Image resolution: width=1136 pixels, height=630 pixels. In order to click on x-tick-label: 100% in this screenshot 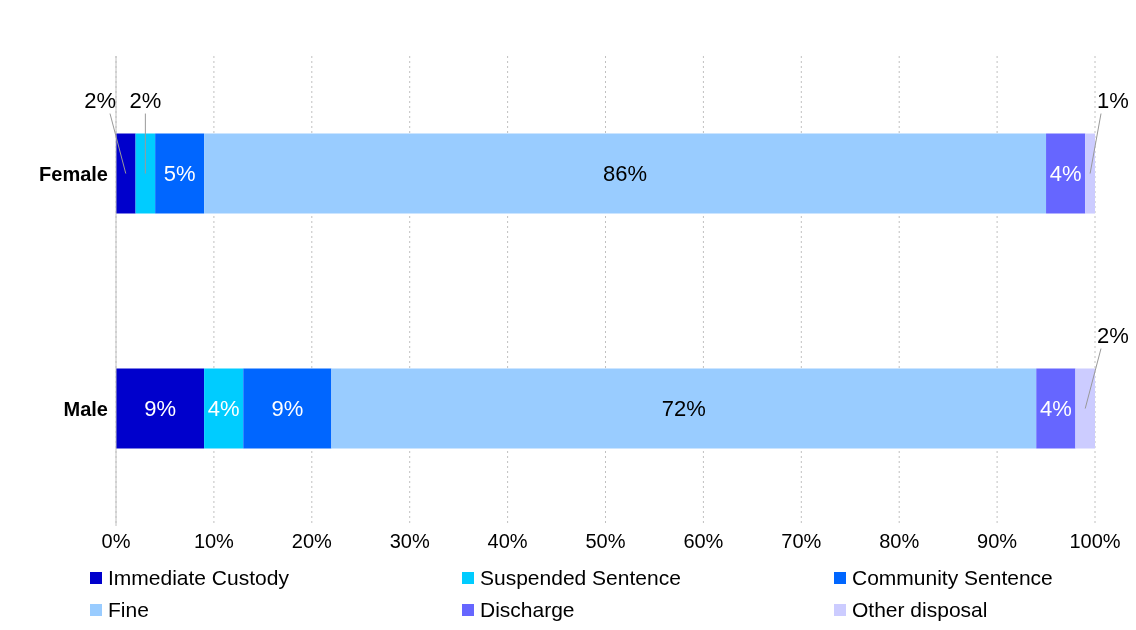, I will do `click(1095, 541)`.